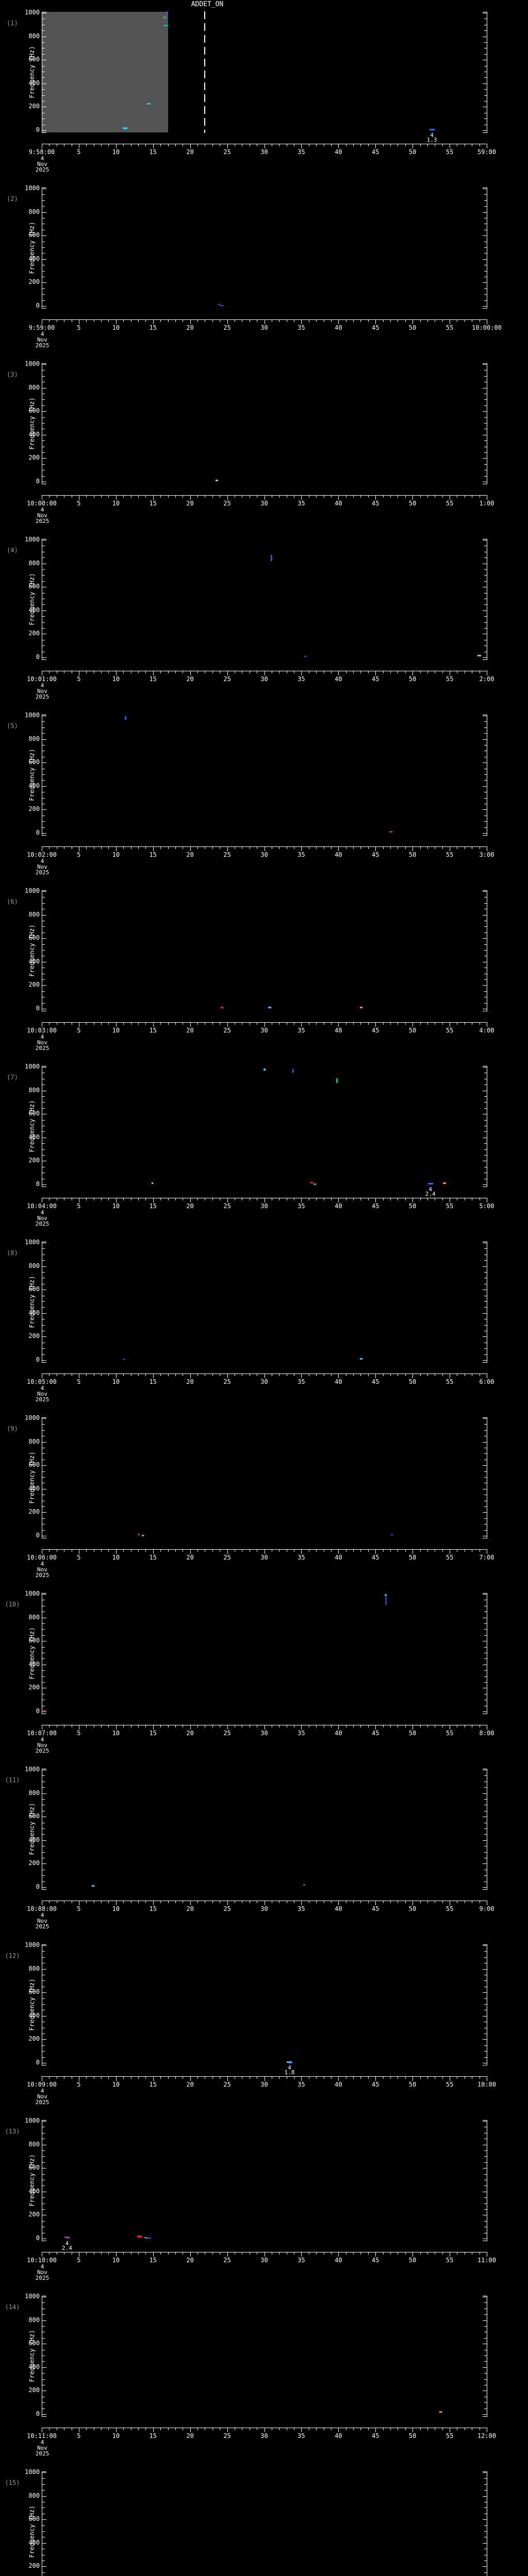 Image resolution: width=528 pixels, height=2576 pixels. Describe the element at coordinates (487, 2435) in the screenshot. I see `x-end-time-label: 12:00` at that location.